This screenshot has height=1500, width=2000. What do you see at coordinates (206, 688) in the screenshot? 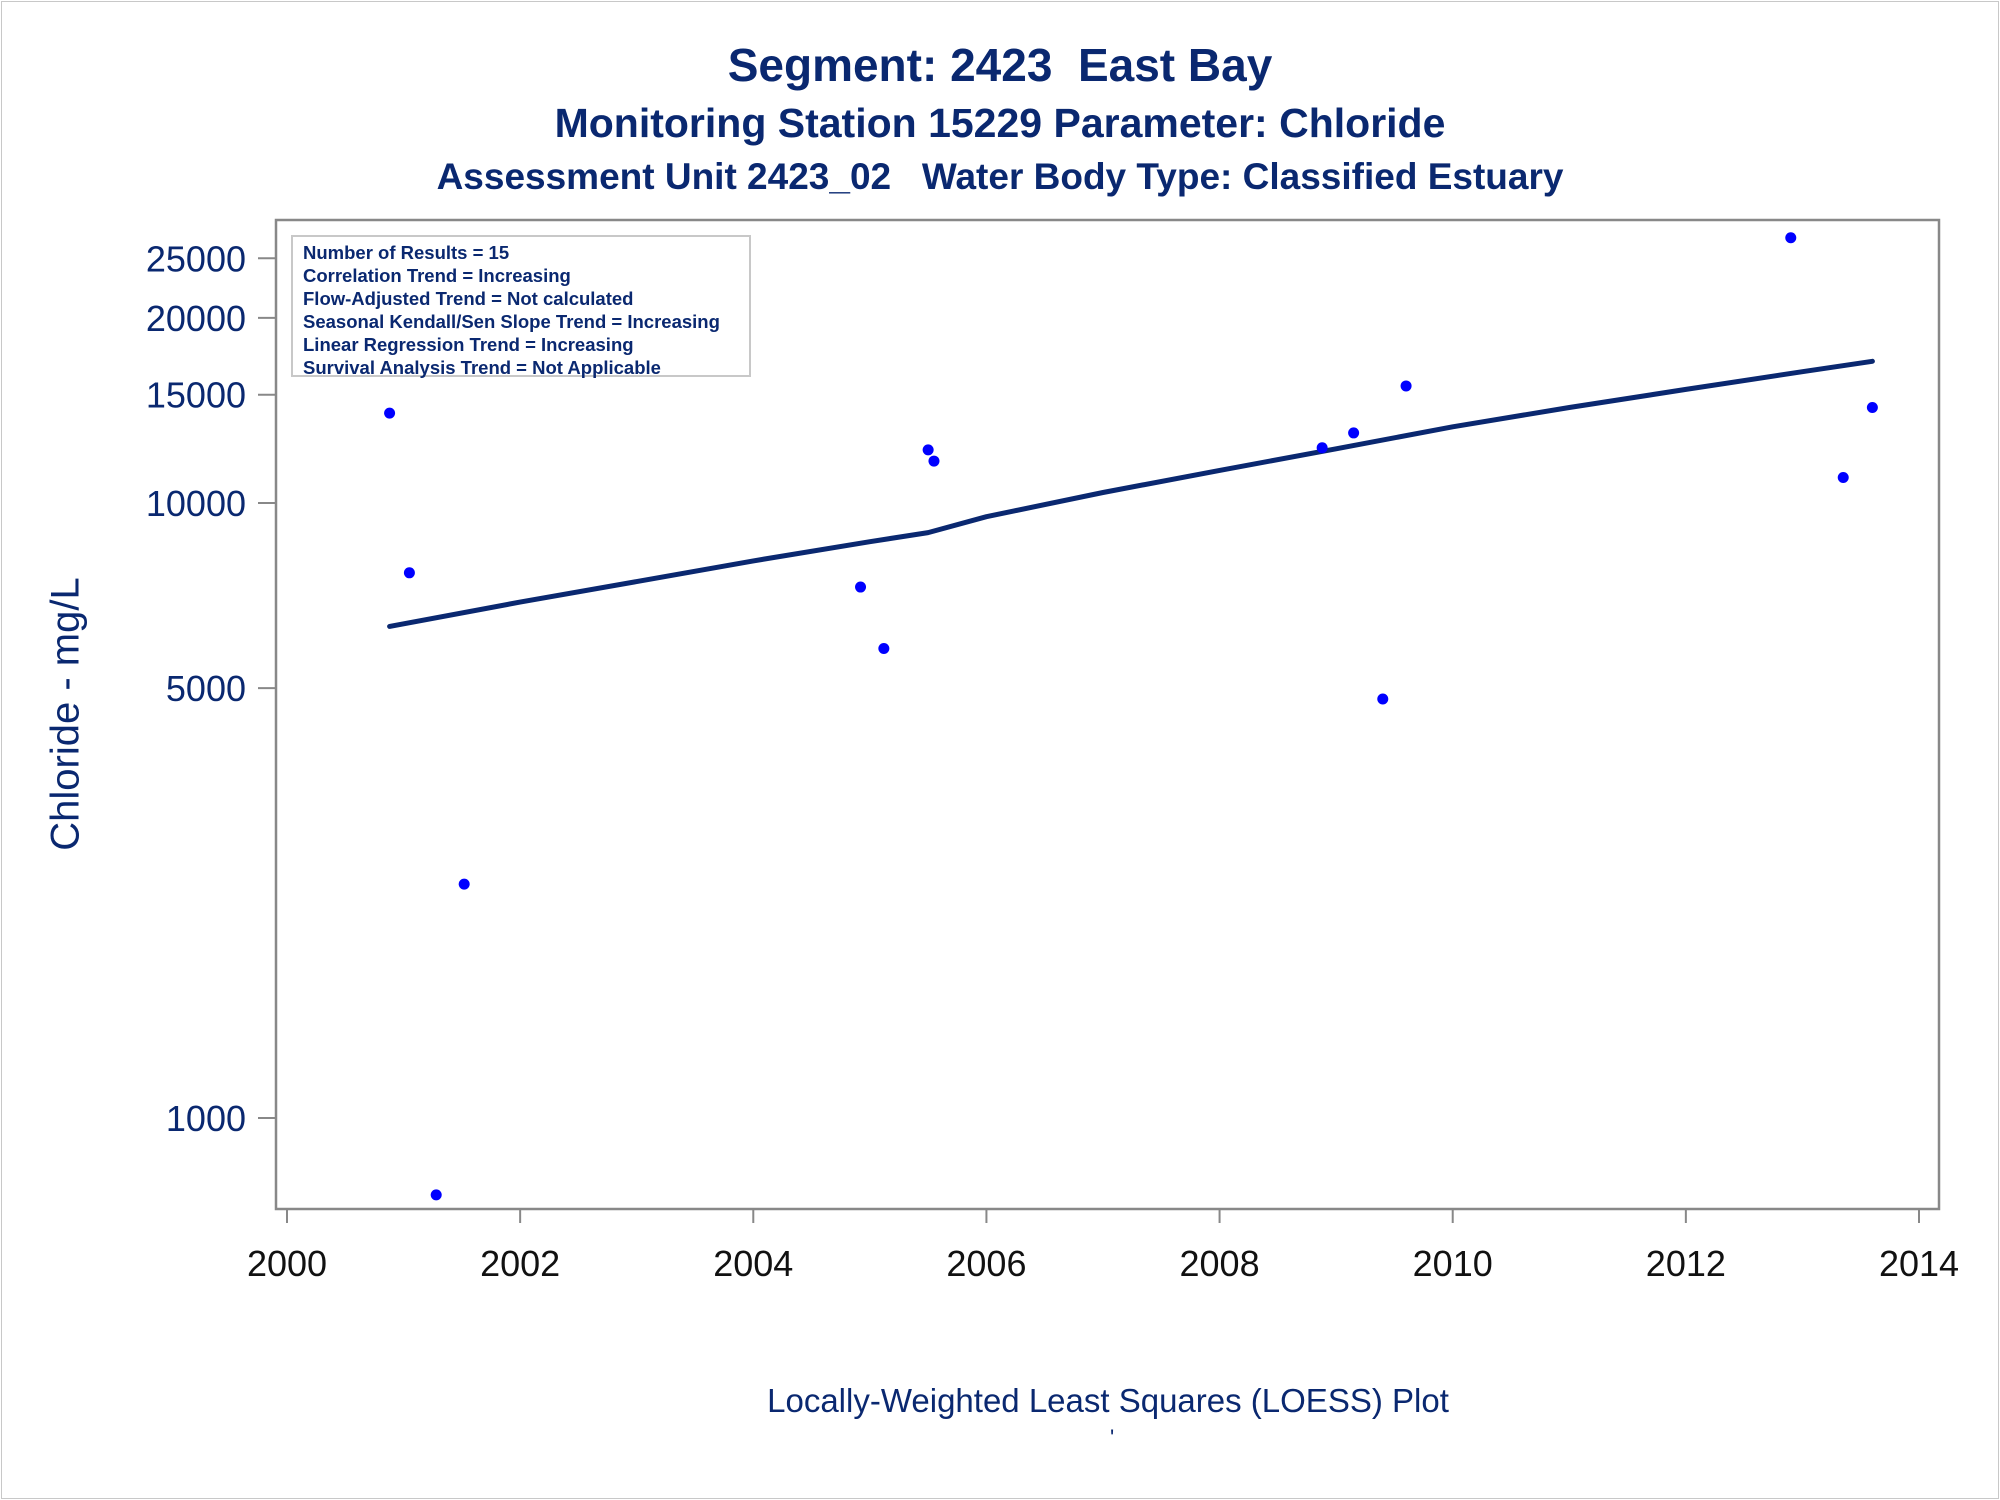
I see `y-tick-label: 5000` at bounding box center [206, 688].